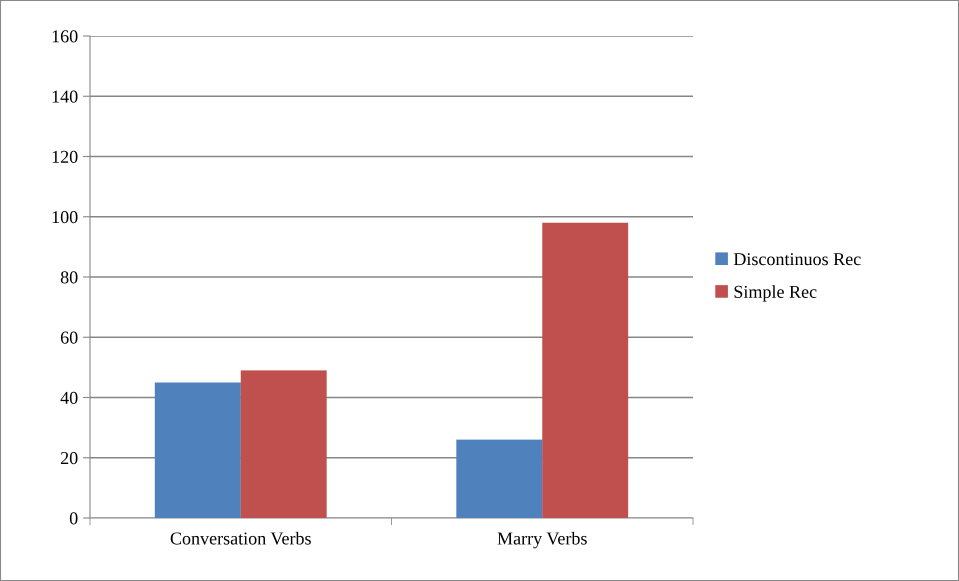  What do you see at coordinates (542, 540) in the screenshot?
I see `x-tick-label: Marry Verbs` at bounding box center [542, 540].